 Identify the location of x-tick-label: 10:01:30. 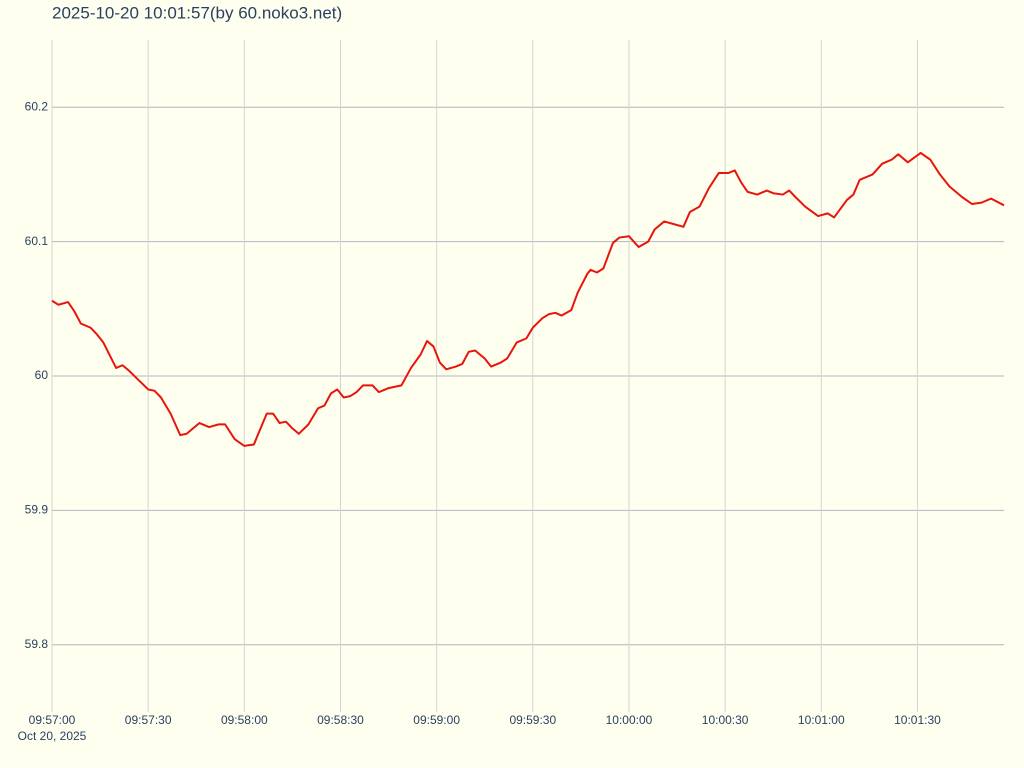
(917, 720).